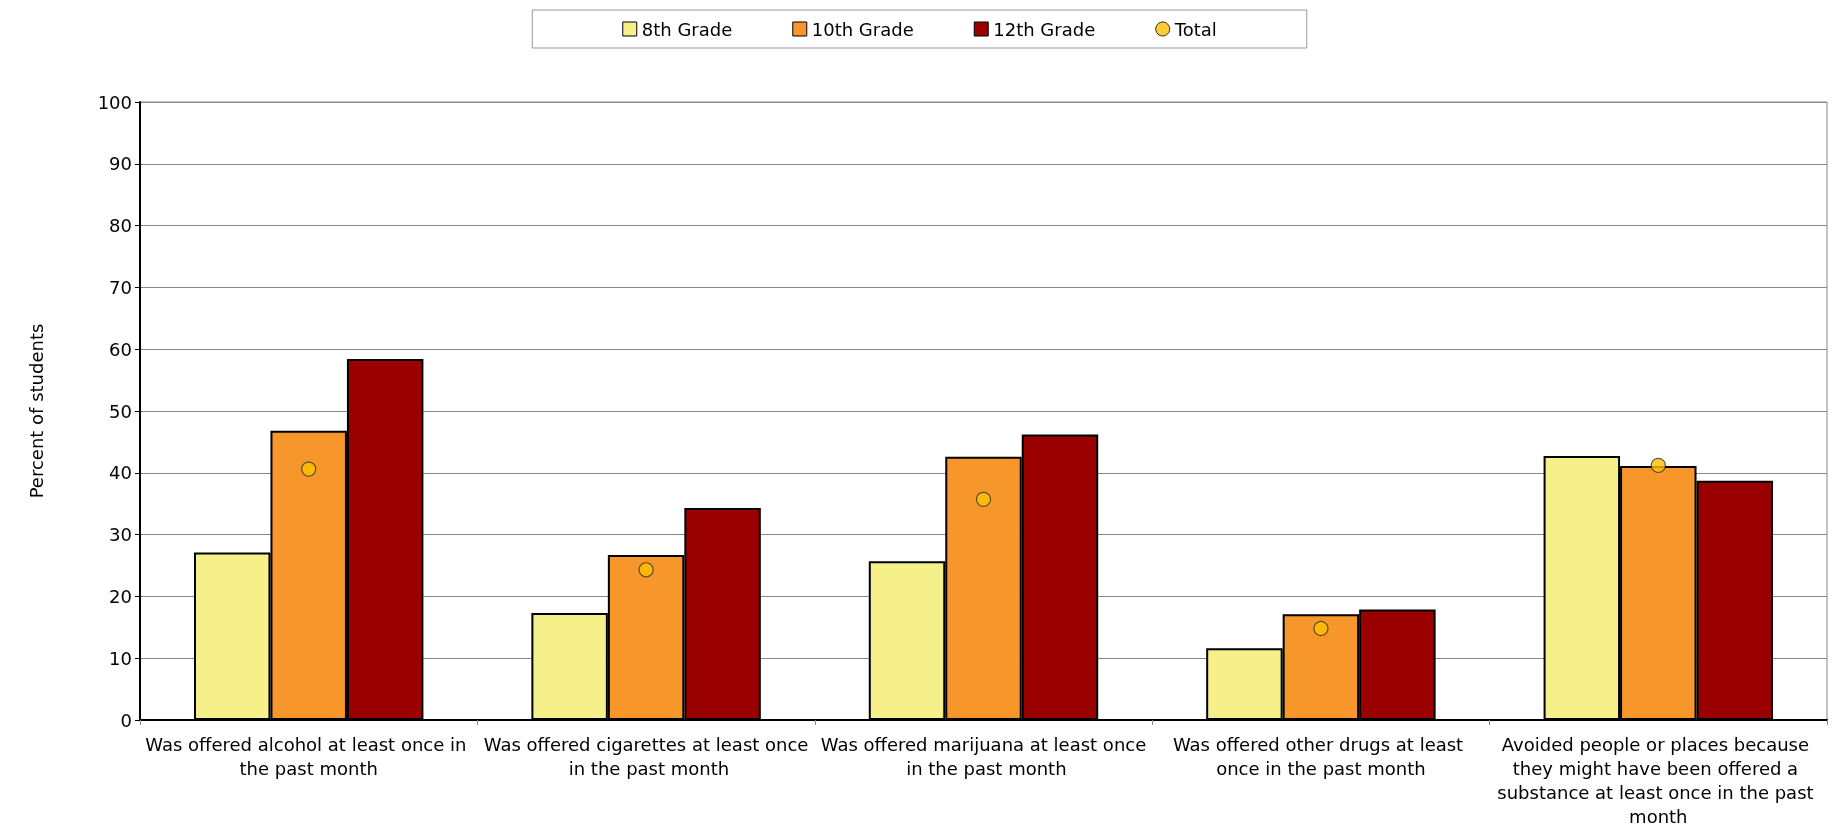  Describe the element at coordinates (120, 596) in the screenshot. I see `y-tick-label: 20` at that location.